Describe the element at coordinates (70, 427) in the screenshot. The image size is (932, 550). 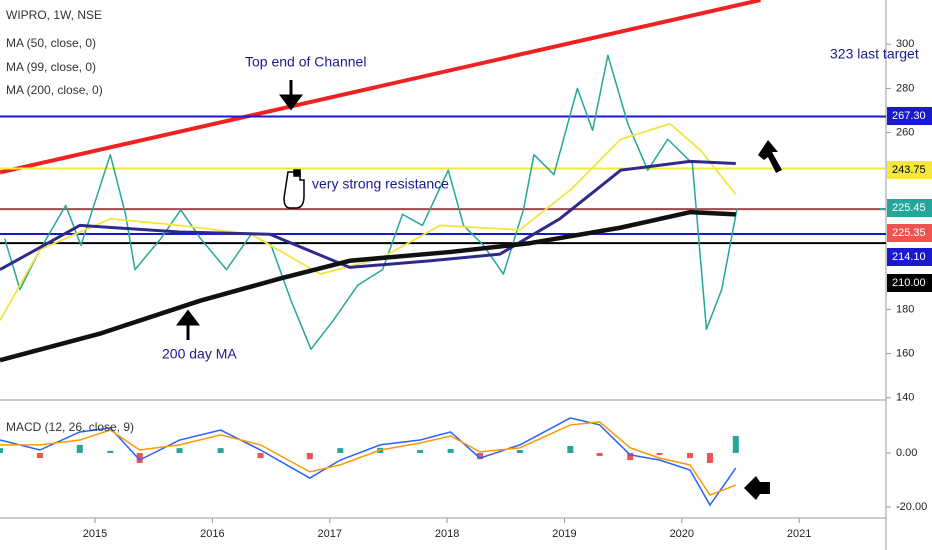
I see `macd-label: MACD (12, 26, close, 9)` at that location.